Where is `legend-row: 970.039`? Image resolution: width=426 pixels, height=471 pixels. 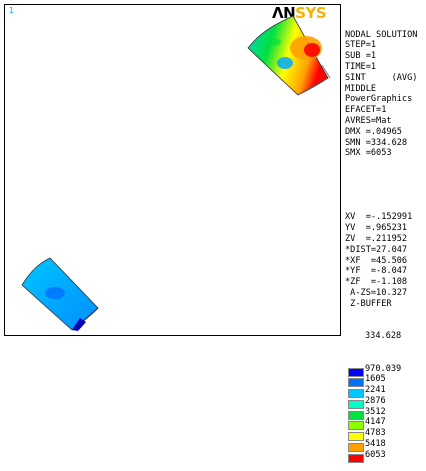
legend-row: 970.039 is located at coordinates (385, 370).